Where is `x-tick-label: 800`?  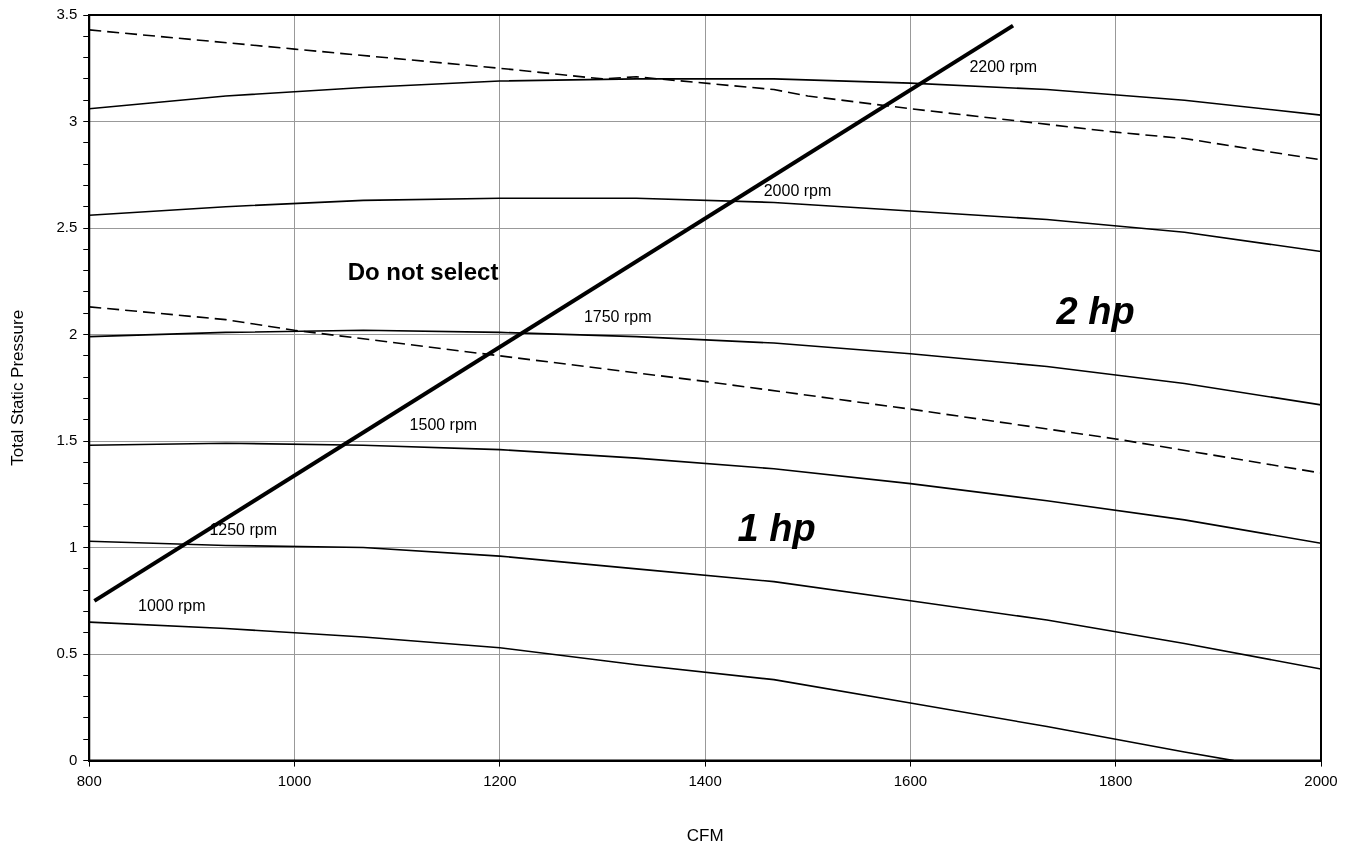
x-tick-label: 800 is located at coordinates (89, 780).